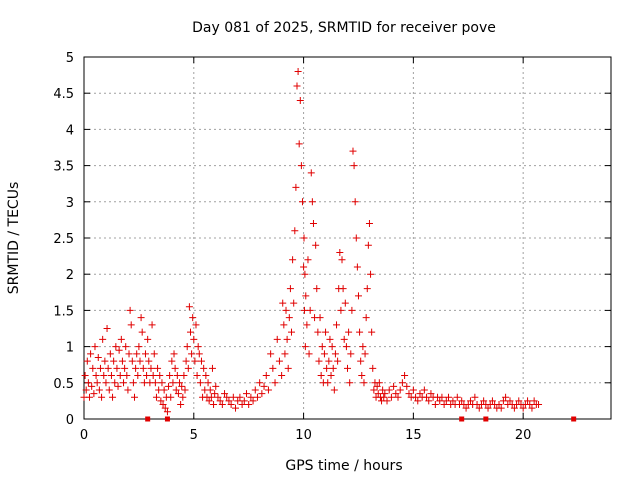 The width and height of the screenshot is (640, 480). I want to click on x-tick-label: 0, so click(84, 435).